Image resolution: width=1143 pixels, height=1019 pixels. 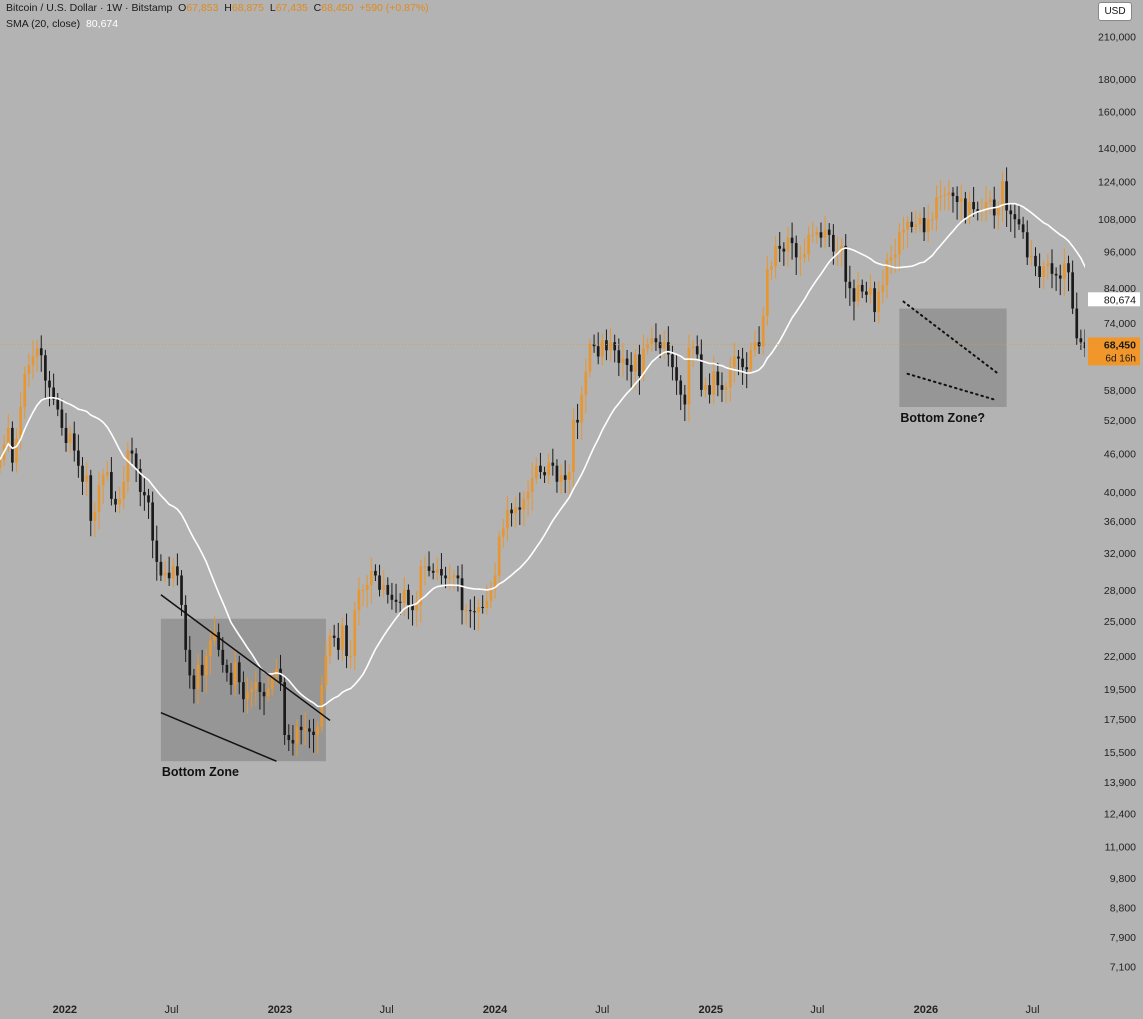 What do you see at coordinates (394, 8) in the screenshot?
I see `change-value: +590 (+0.87%)` at bounding box center [394, 8].